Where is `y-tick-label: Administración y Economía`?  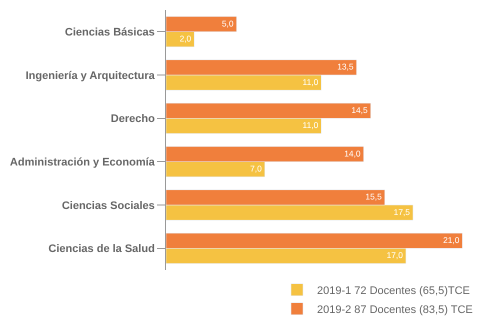
y-tick-label: Administración y Economía is located at coordinates (83, 162).